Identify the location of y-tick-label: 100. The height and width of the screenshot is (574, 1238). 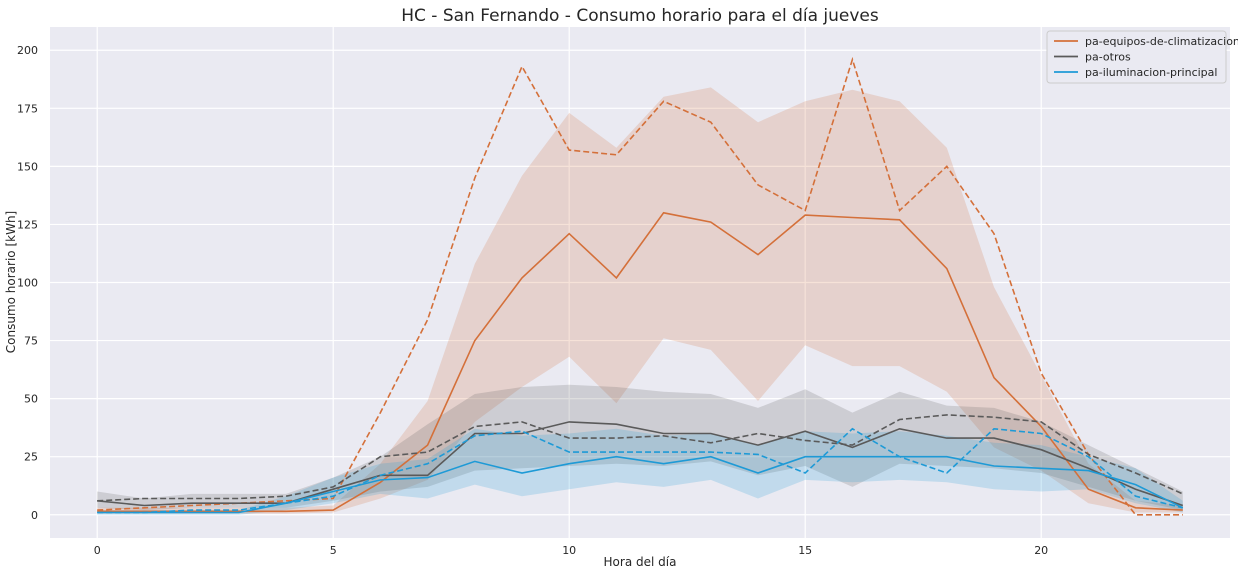
(27, 283).